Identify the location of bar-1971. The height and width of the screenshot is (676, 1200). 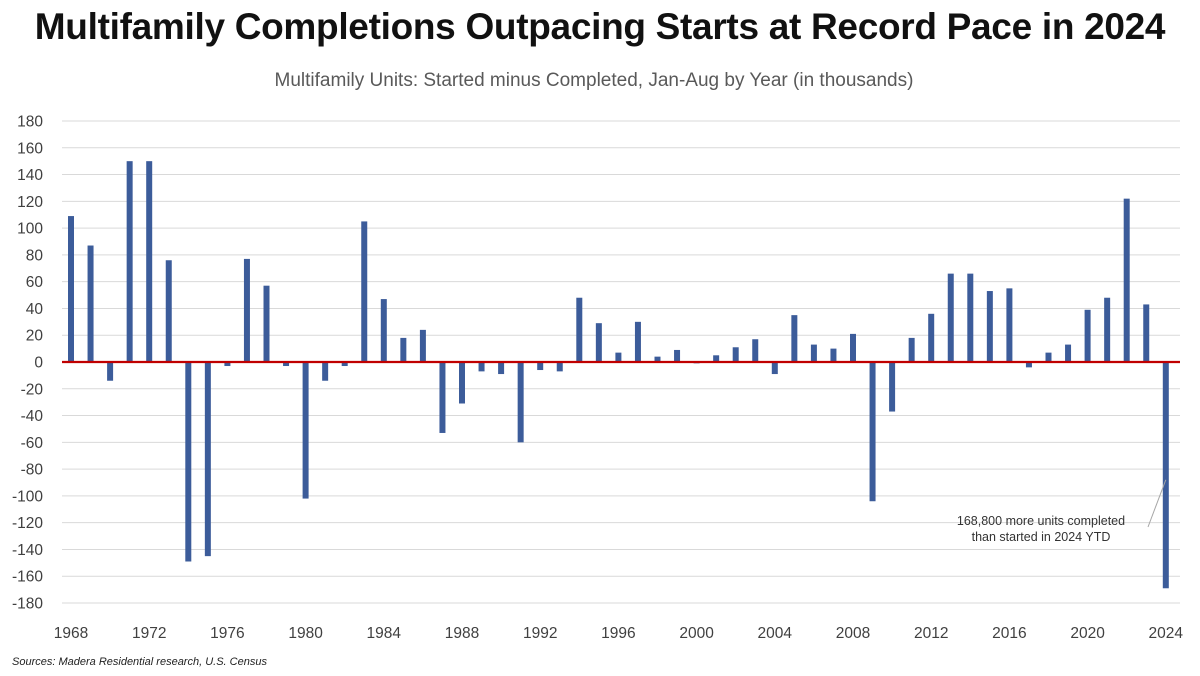
(129, 261).